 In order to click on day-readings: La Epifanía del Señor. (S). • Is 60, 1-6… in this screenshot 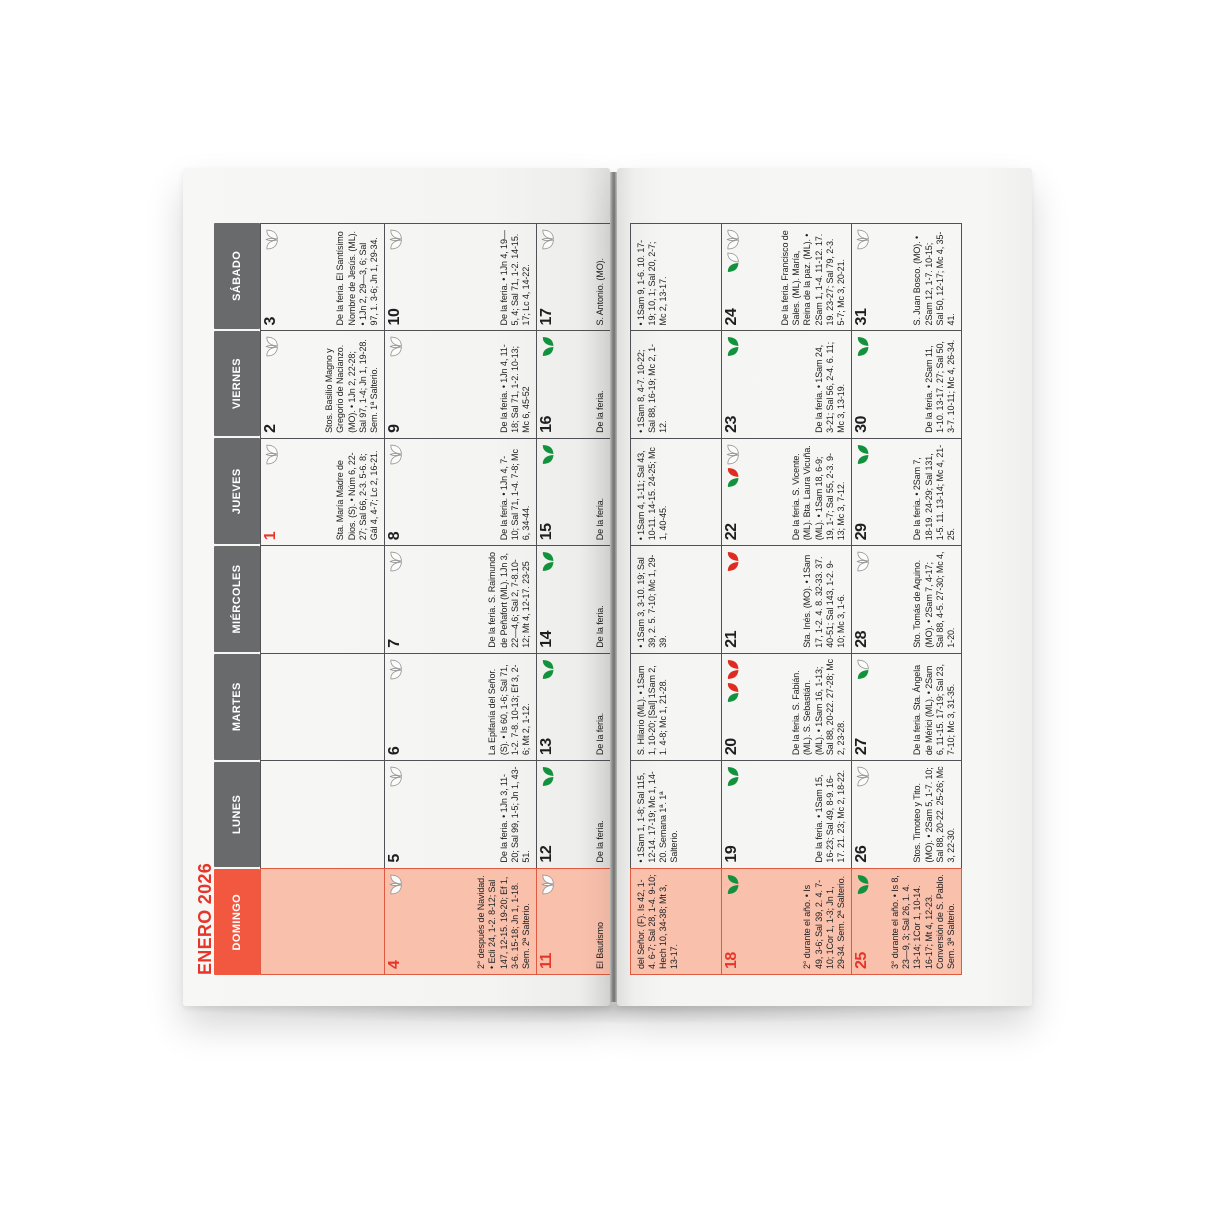, I will do `click(509, 710)`.